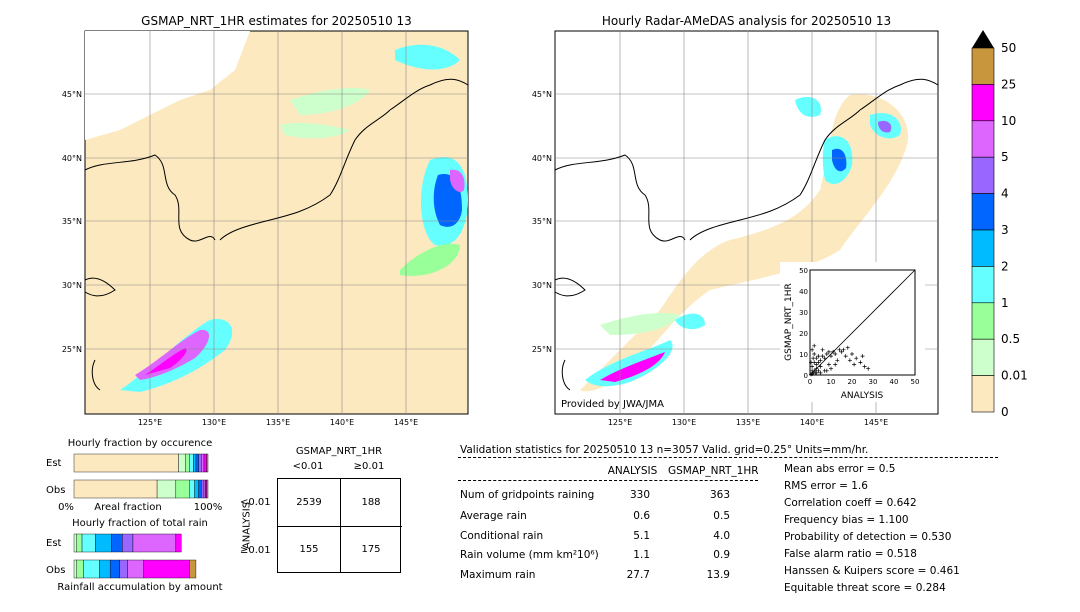 The height and width of the screenshot is (612, 1080). I want to click on scatter-points, so click(840, 360).